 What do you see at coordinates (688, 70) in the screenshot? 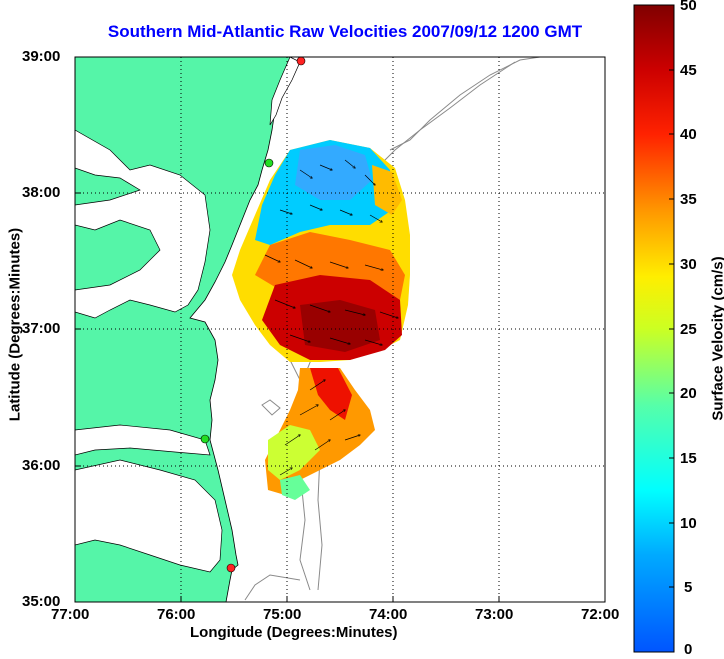
I see `colorbar-tick-label: 45` at bounding box center [688, 70].